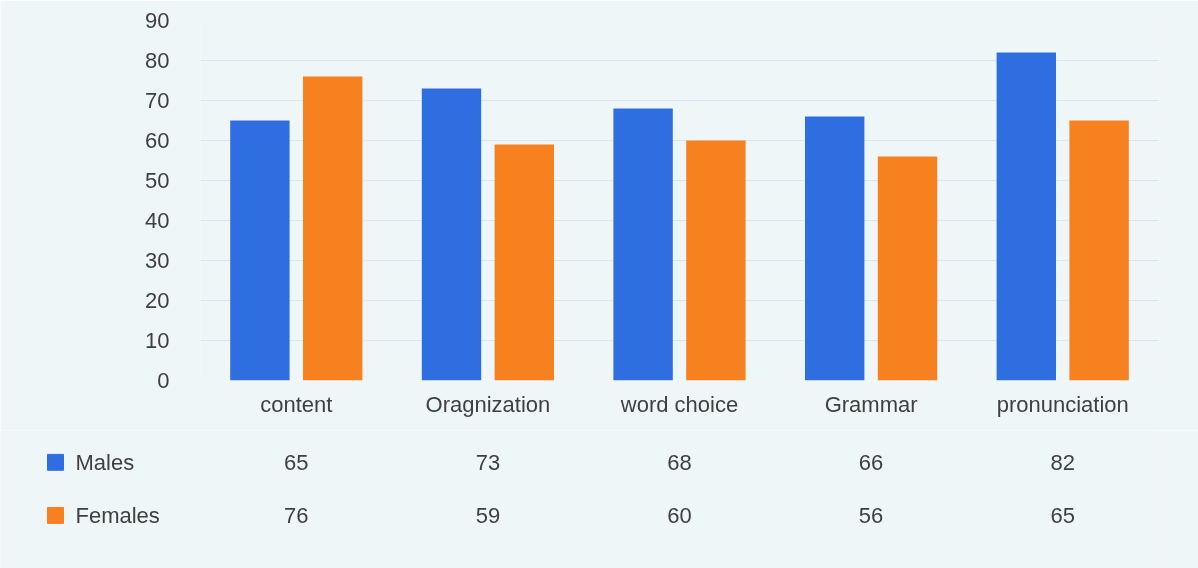 The width and height of the screenshot is (1198, 568). Describe the element at coordinates (157, 260) in the screenshot. I see `y-tick-label: 30` at that location.